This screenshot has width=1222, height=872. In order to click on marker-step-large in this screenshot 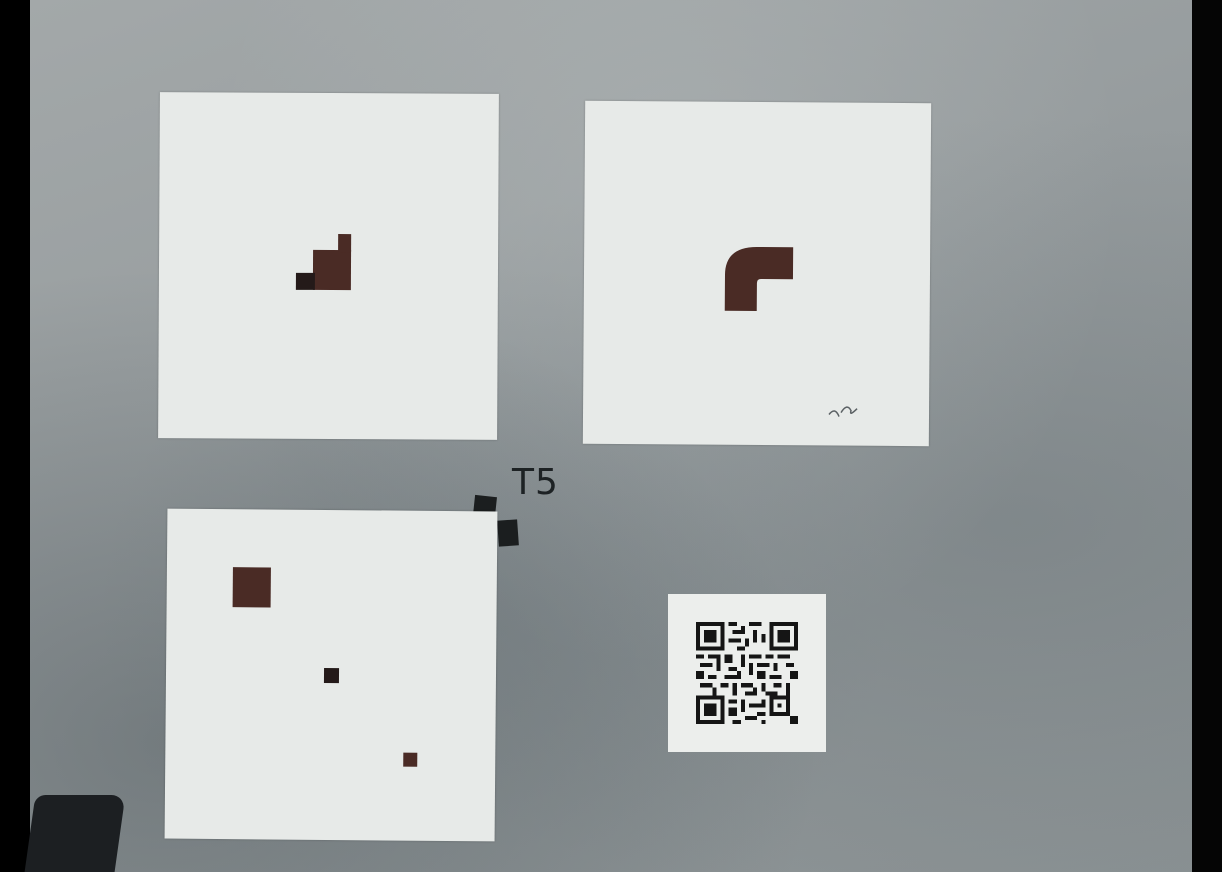, I will do `click(332, 270)`.